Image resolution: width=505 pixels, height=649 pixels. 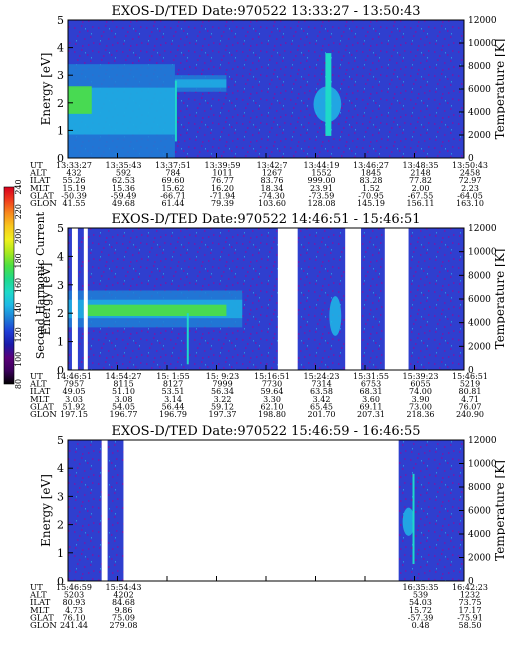 What do you see at coordinates (272, 173) in the screenshot?
I see `row-value: 1267` at bounding box center [272, 173].